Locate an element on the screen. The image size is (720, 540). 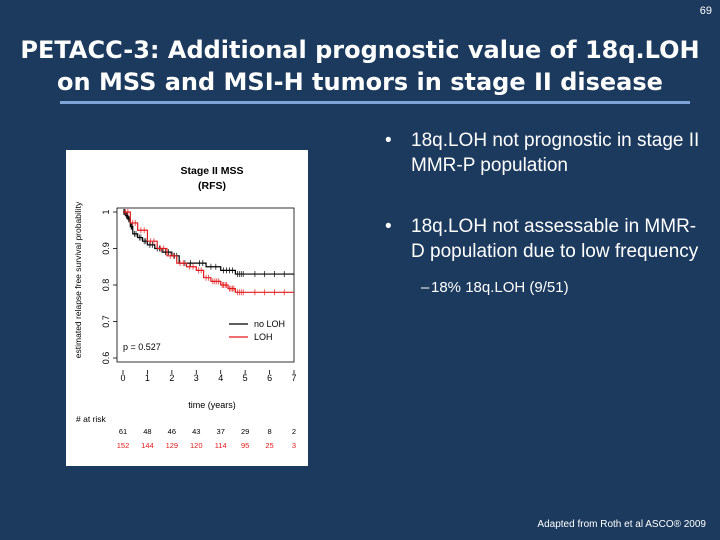
risk-count-loh: 3 is located at coordinates (294, 445).